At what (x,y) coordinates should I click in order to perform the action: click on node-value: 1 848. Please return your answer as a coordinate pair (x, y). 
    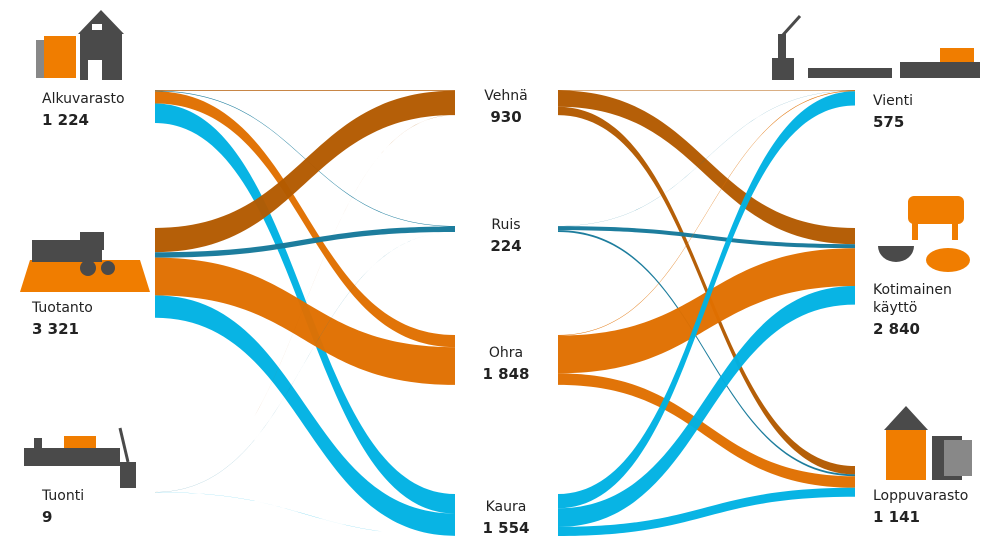
    Looking at the image, I should click on (506, 374).